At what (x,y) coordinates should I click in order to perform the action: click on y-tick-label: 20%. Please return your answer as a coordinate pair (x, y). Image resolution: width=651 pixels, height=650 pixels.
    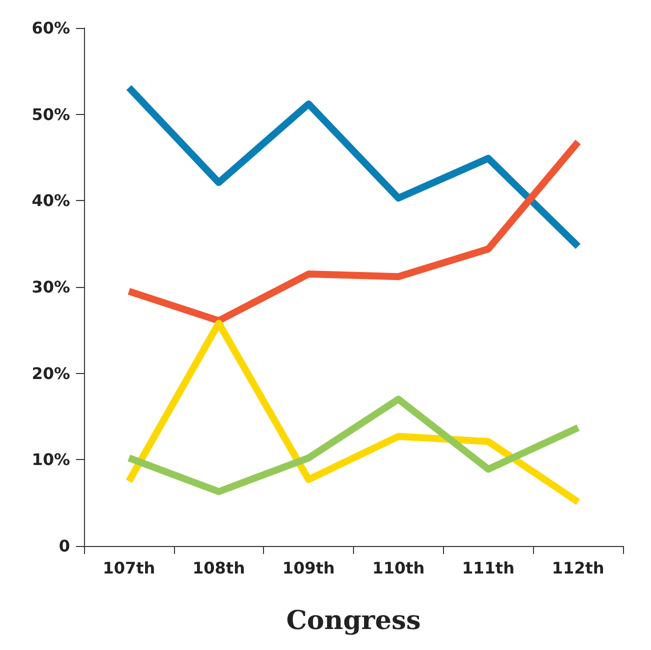
    Looking at the image, I should click on (51, 373).